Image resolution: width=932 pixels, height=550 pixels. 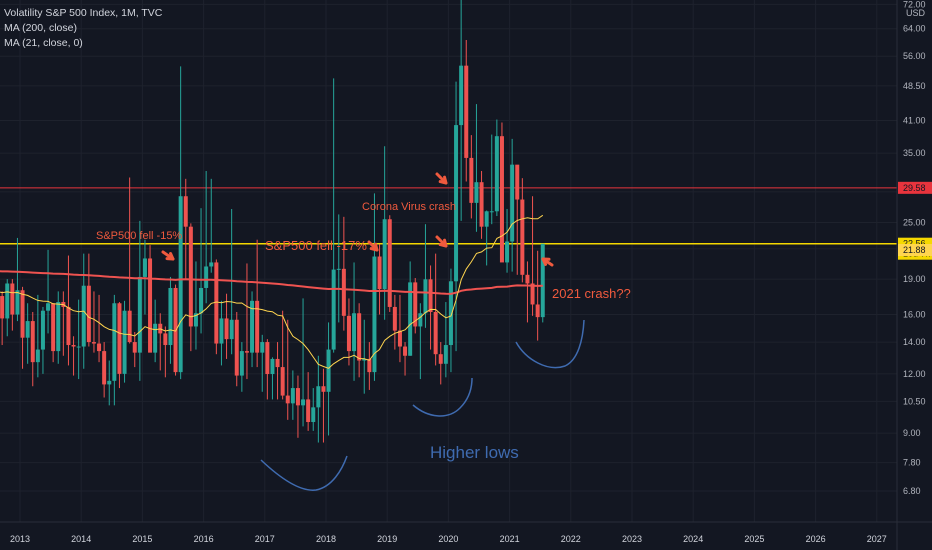 What do you see at coordinates (914, 374) in the screenshot?
I see `y-tick-label: 12.00` at bounding box center [914, 374].